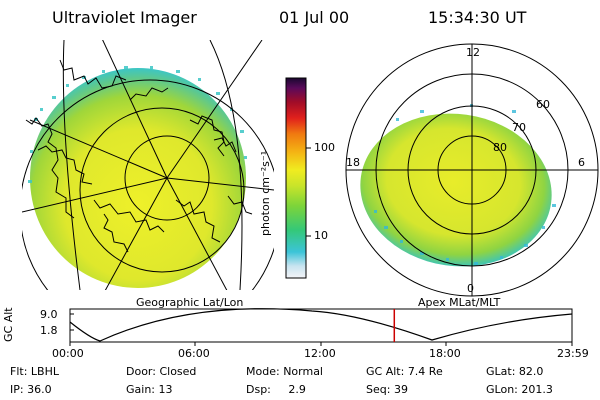  Describe the element at coordinates (276, 389) in the screenshot. I see `status-dsp: Dsp: 2.9` at that location.